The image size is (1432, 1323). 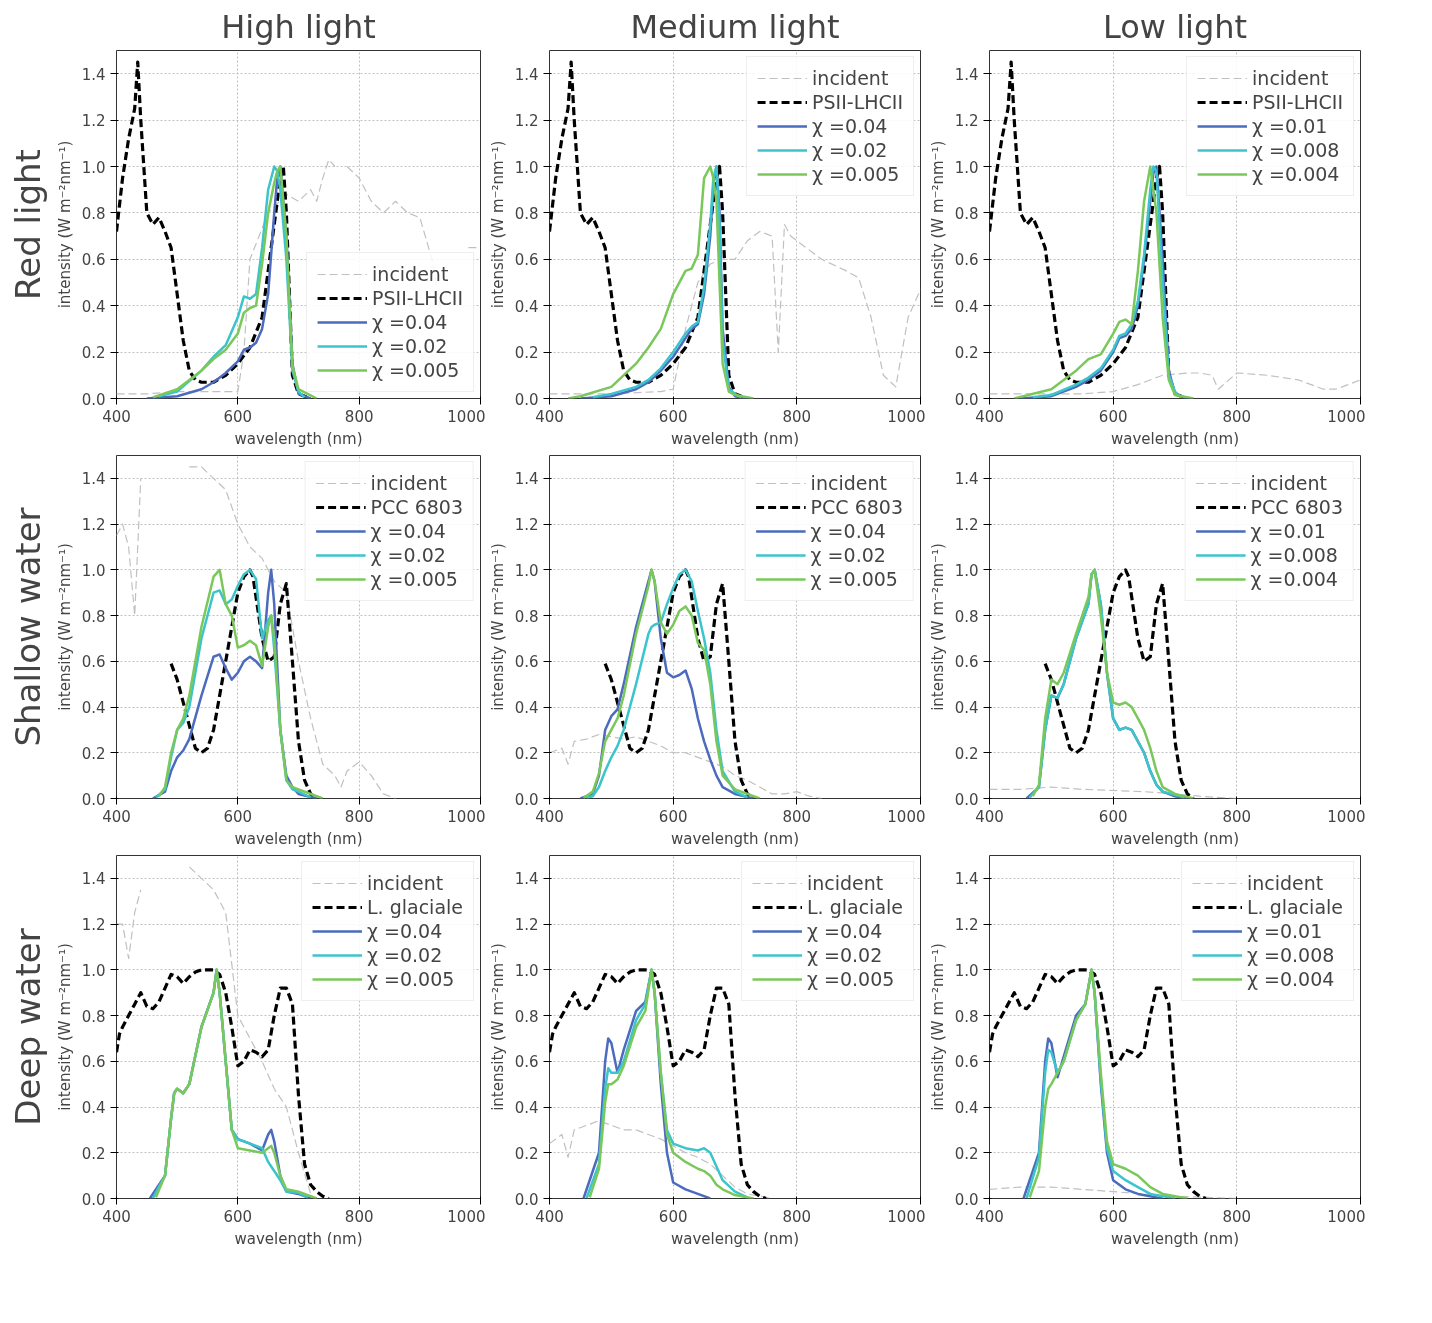 What do you see at coordinates (27, 627) in the screenshot?
I see `text: Shallow water` at bounding box center [27, 627].